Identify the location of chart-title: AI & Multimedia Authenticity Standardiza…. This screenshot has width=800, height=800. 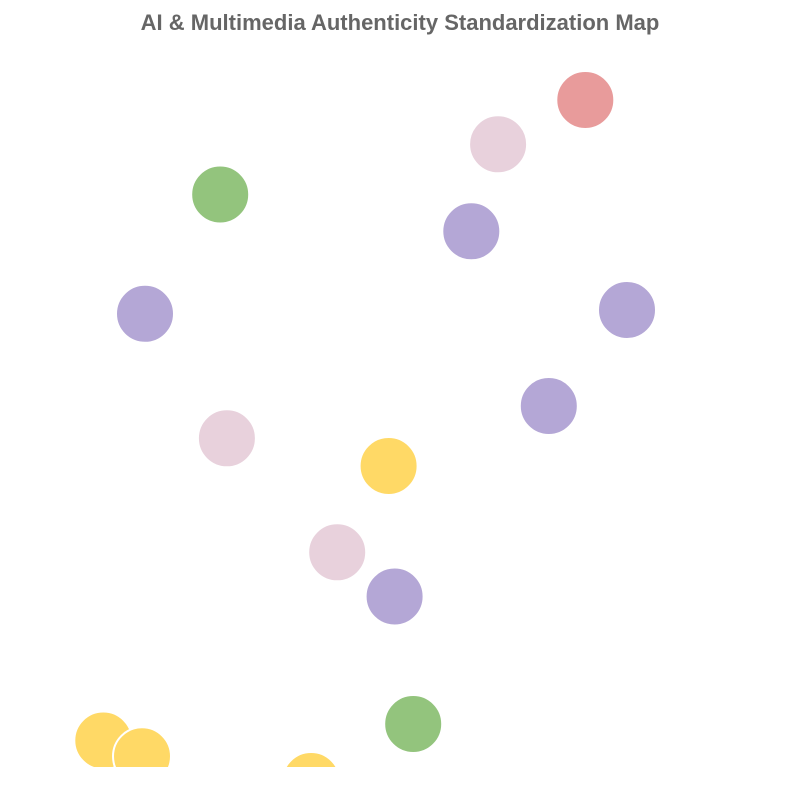
(400, 22).